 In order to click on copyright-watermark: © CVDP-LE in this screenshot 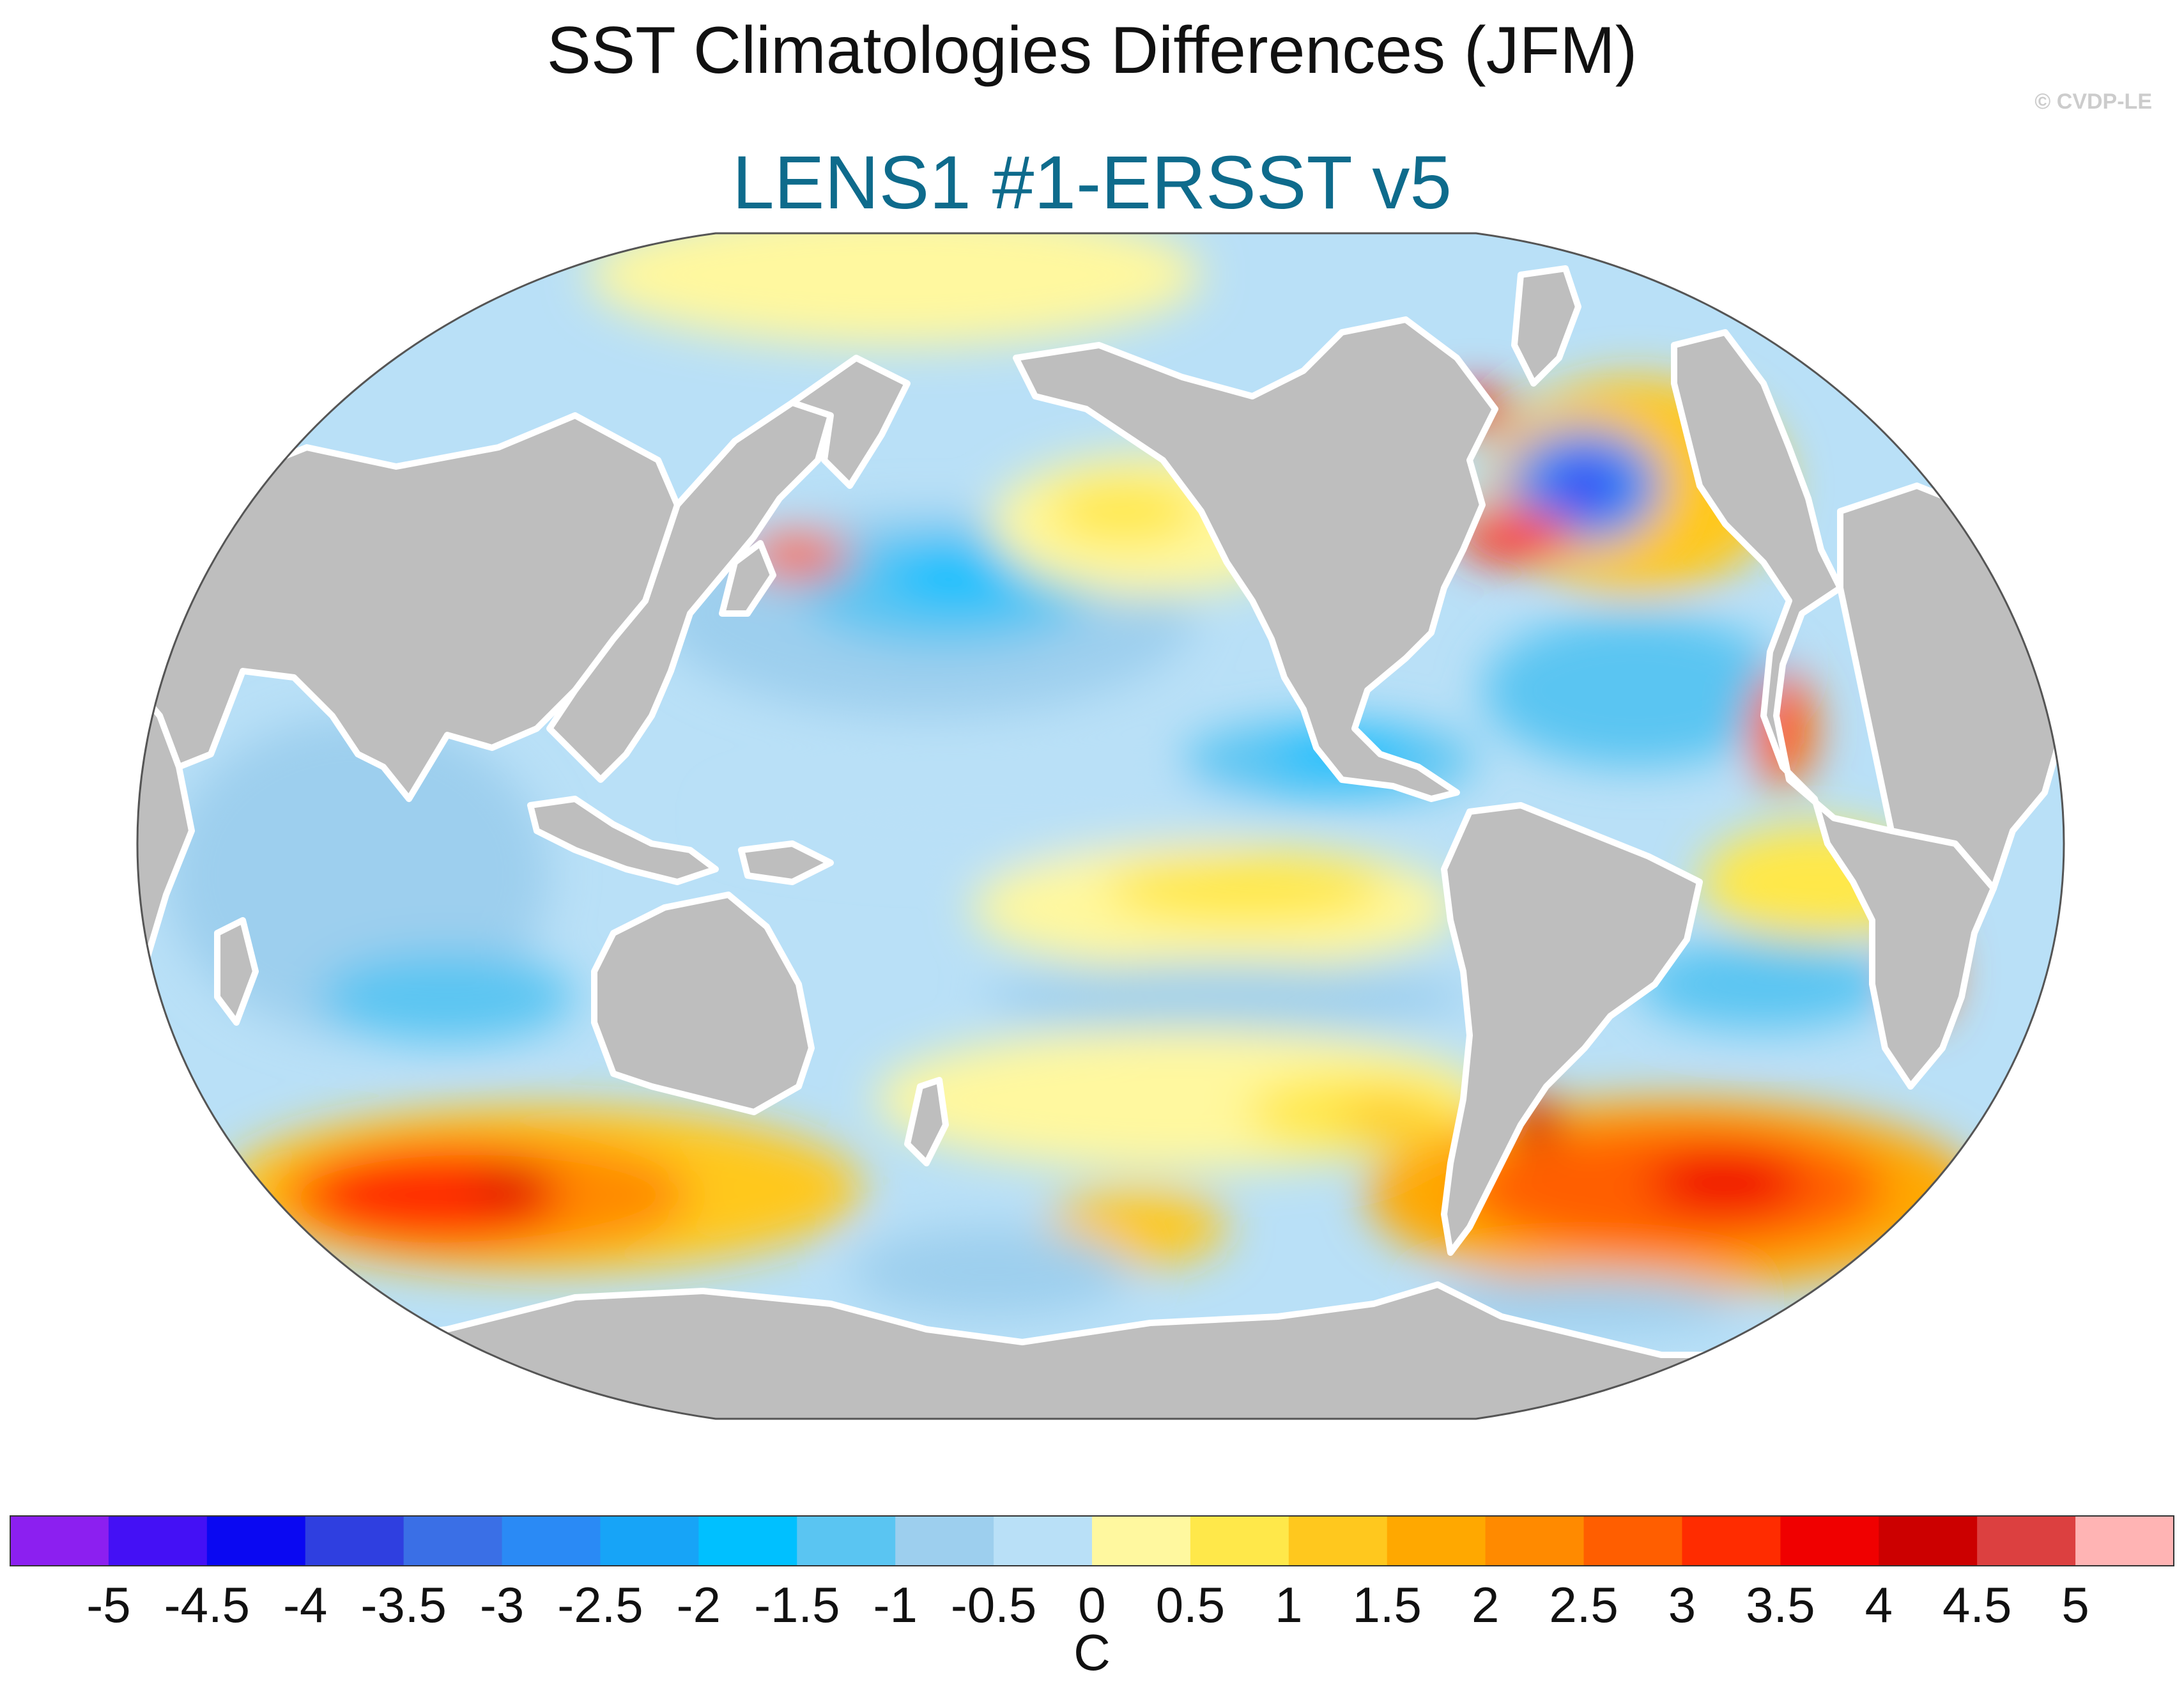, I will do `click(2093, 101)`.